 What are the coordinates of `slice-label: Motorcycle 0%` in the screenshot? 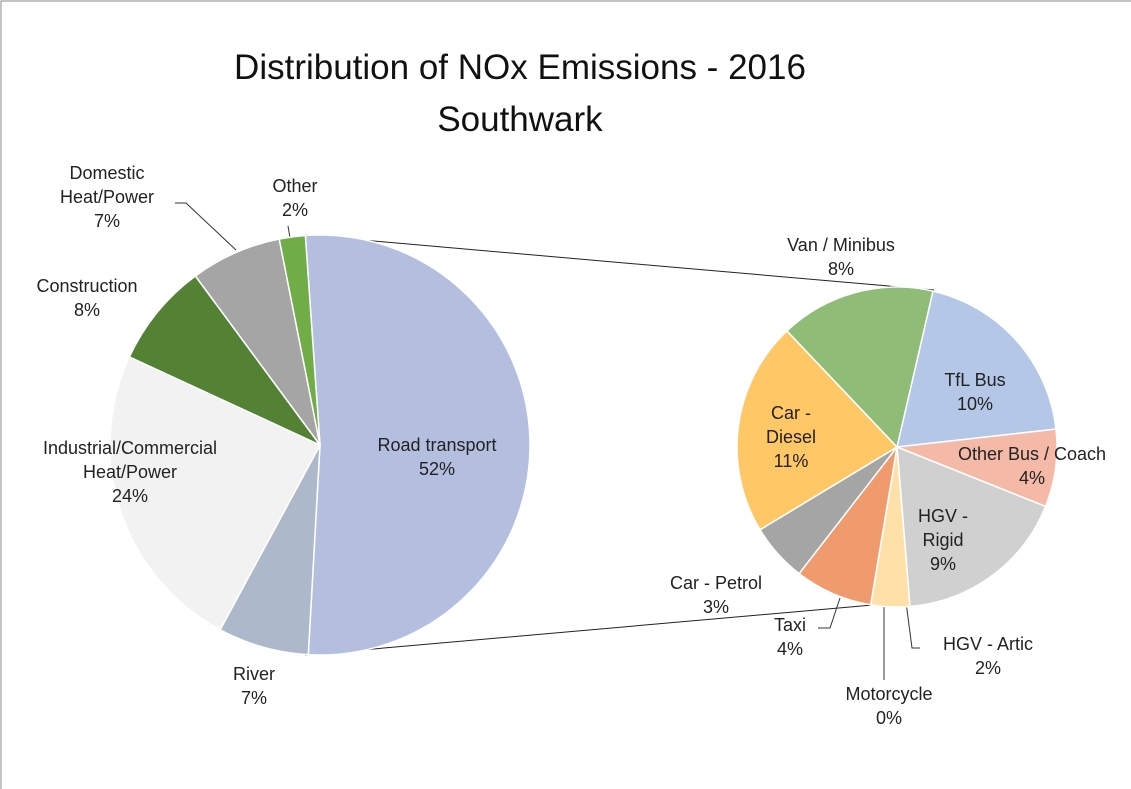 It's located at (889, 706).